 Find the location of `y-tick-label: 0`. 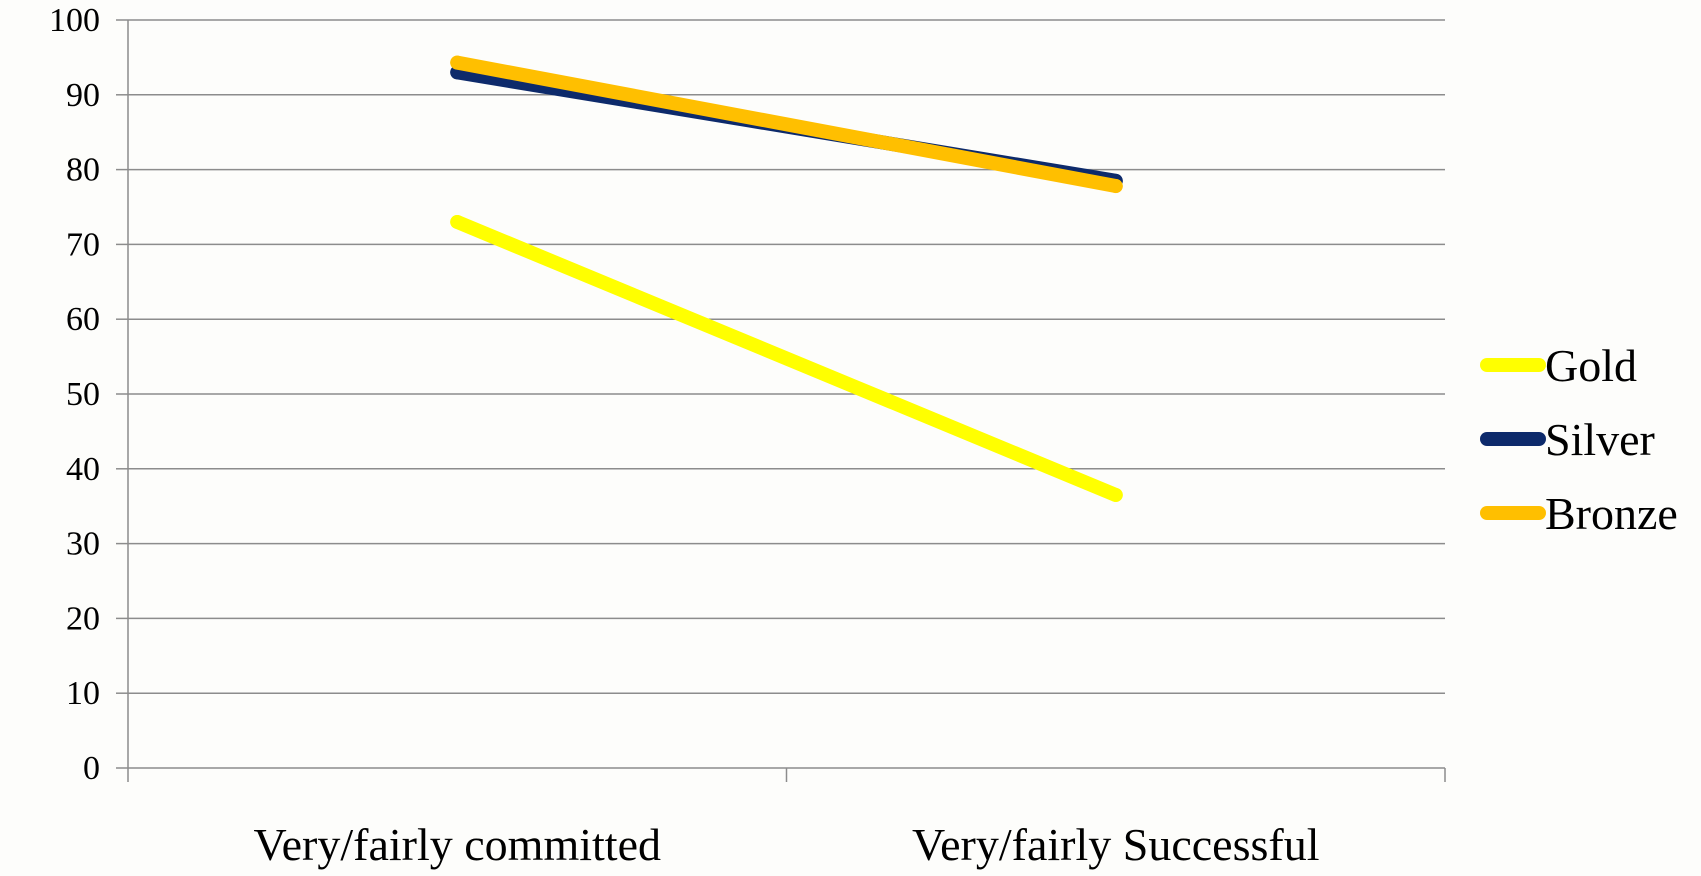

y-tick-label: 0 is located at coordinates (91, 768).